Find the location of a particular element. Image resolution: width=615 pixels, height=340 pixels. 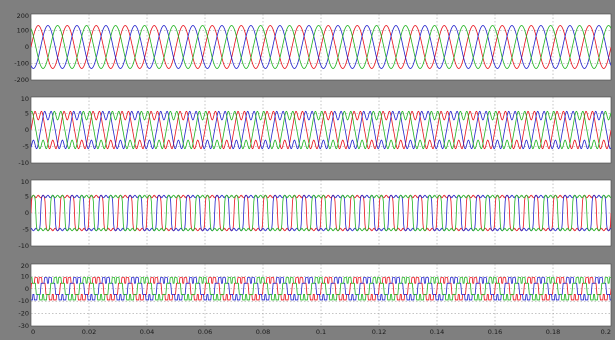

x-tick-label: 0.2 is located at coordinates (606, 332).